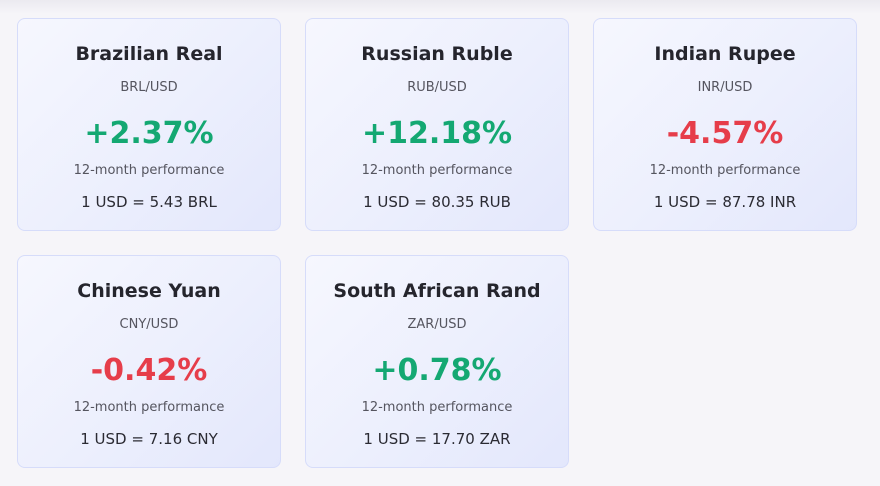 The image size is (880, 486). What do you see at coordinates (437, 291) in the screenshot?
I see `currency-name: South African Rand` at bounding box center [437, 291].